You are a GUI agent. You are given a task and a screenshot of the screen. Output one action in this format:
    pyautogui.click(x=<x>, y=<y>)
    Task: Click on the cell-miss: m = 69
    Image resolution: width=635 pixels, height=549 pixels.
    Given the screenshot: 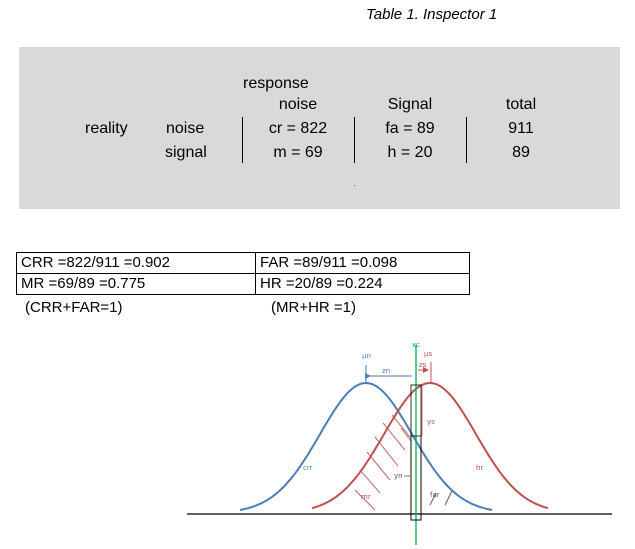 What is the action you would take?
    pyautogui.click(x=298, y=152)
    